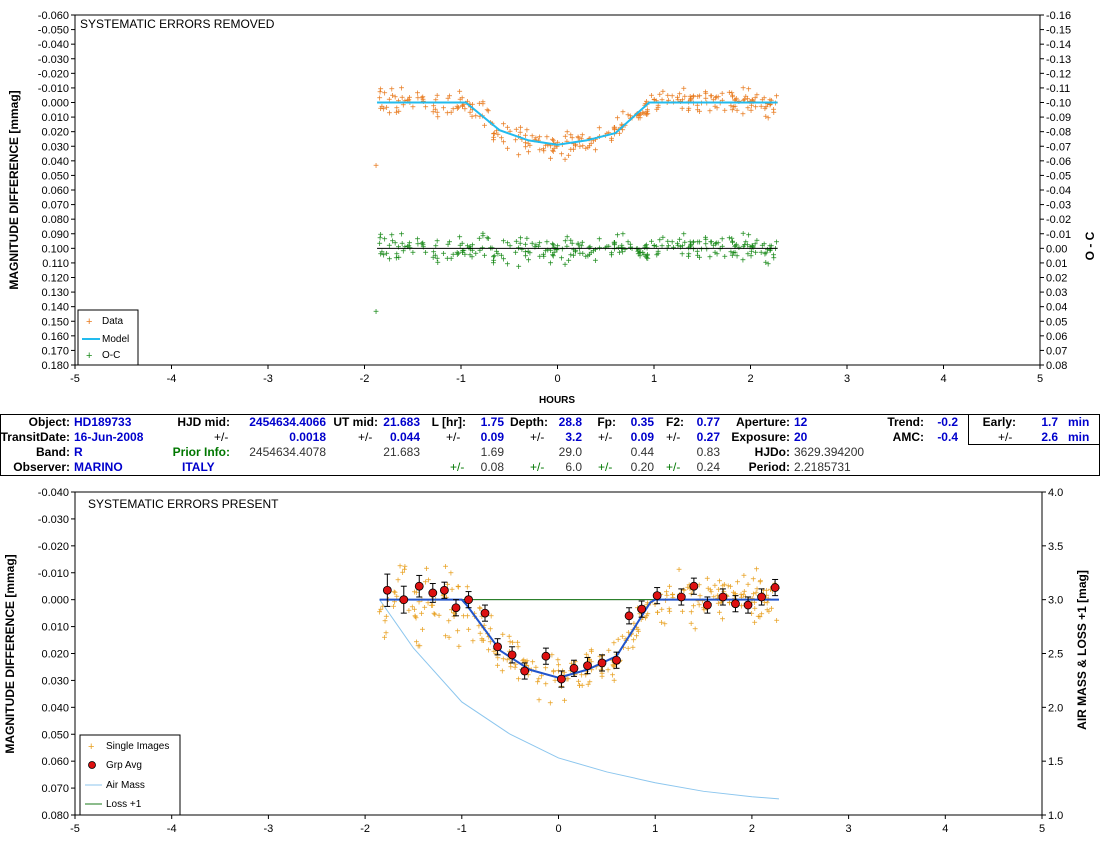 The height and width of the screenshot is (847, 1103). What do you see at coordinates (1058, 176) in the screenshot?
I see `y2-tick-label: -0.05` at bounding box center [1058, 176].